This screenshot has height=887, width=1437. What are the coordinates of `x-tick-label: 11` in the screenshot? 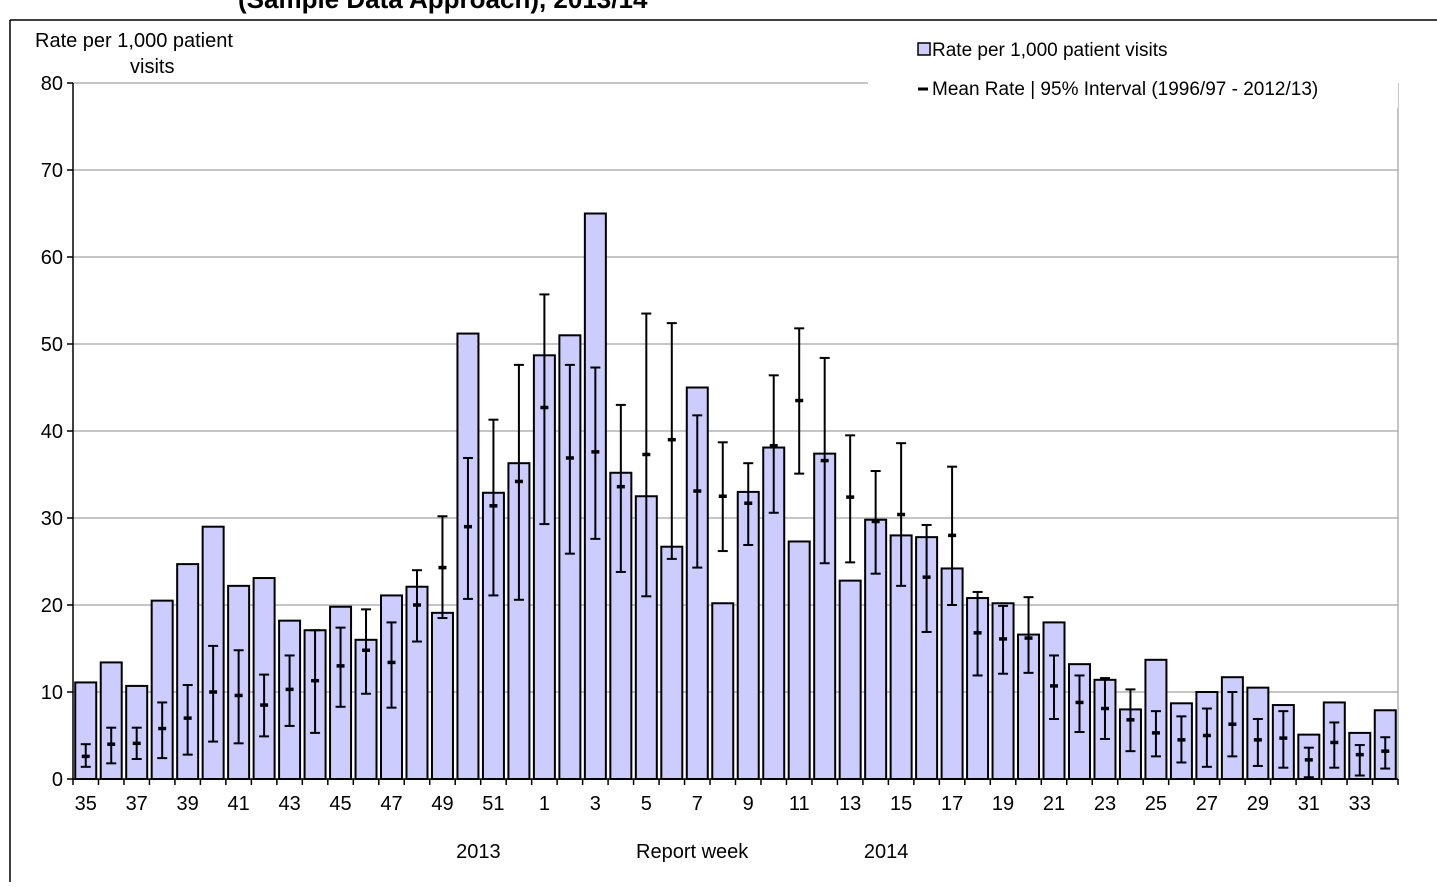 It's located at (799, 804).